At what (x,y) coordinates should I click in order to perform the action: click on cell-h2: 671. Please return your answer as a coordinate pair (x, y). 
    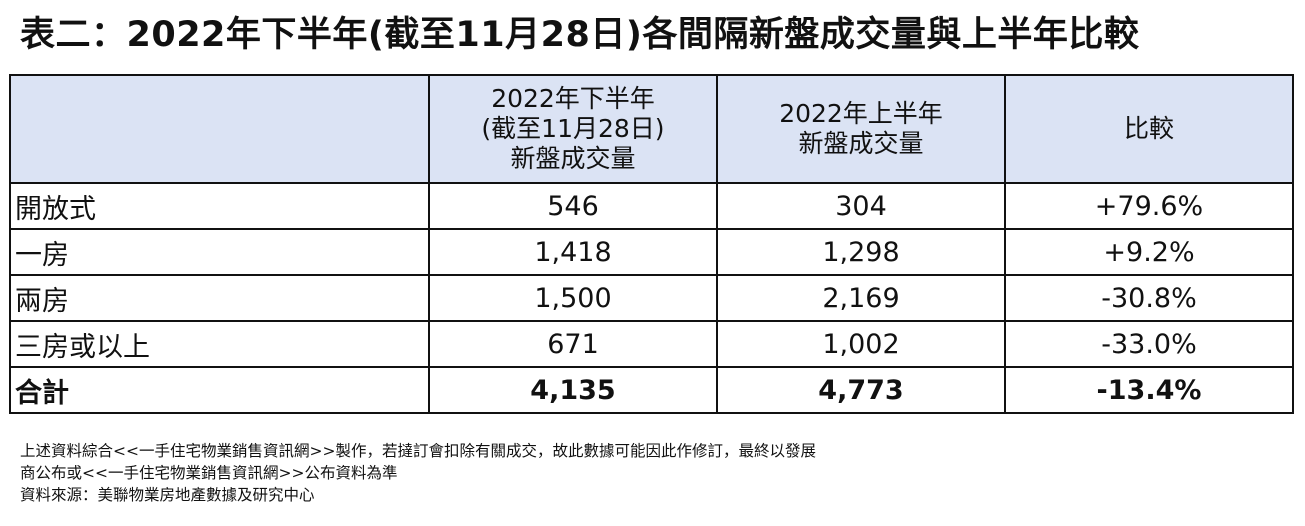
    Looking at the image, I should click on (573, 344).